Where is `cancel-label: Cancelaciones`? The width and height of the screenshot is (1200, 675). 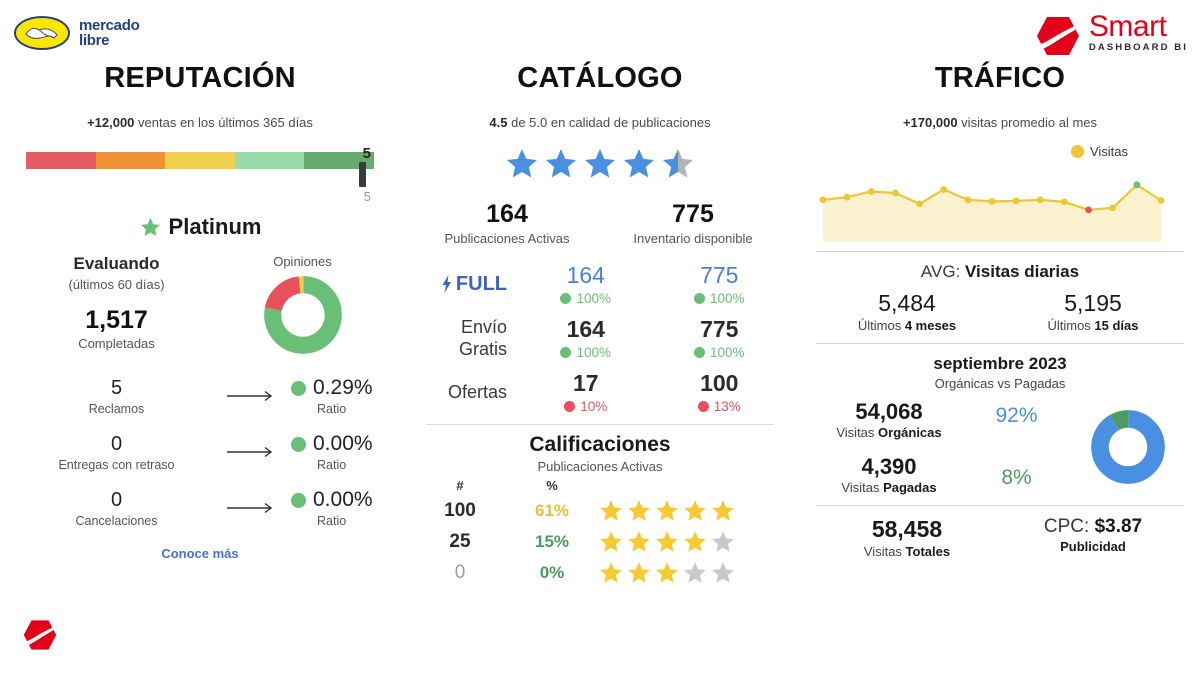
cancel-label: Cancelaciones is located at coordinates (116, 520).